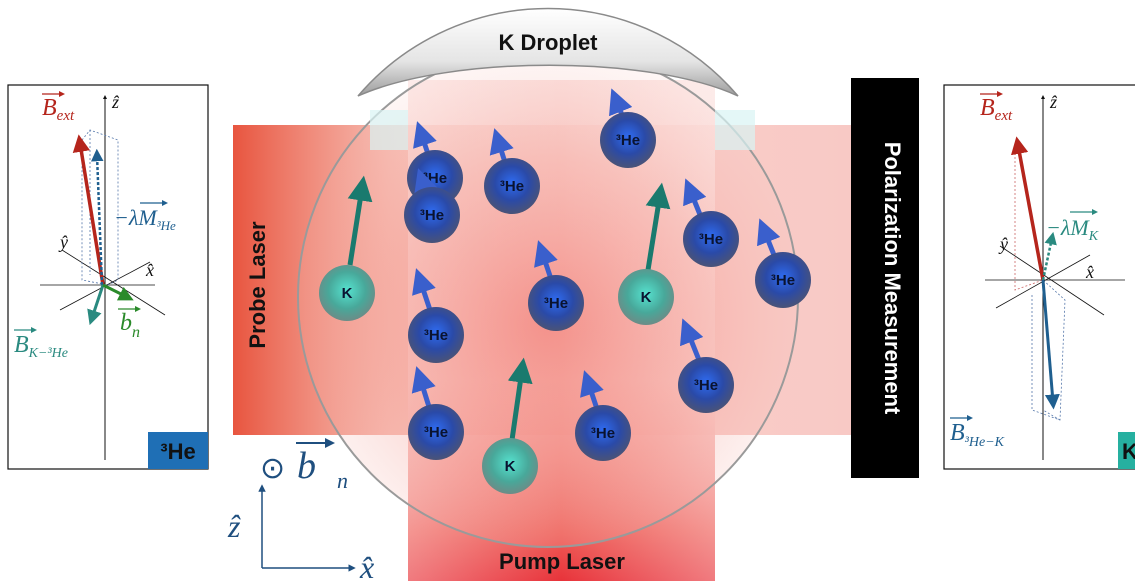 This screenshot has height=581, width=1135. Describe the element at coordinates (1053, 102) in the screenshot. I see `right-z-label: ẑ` at that location.